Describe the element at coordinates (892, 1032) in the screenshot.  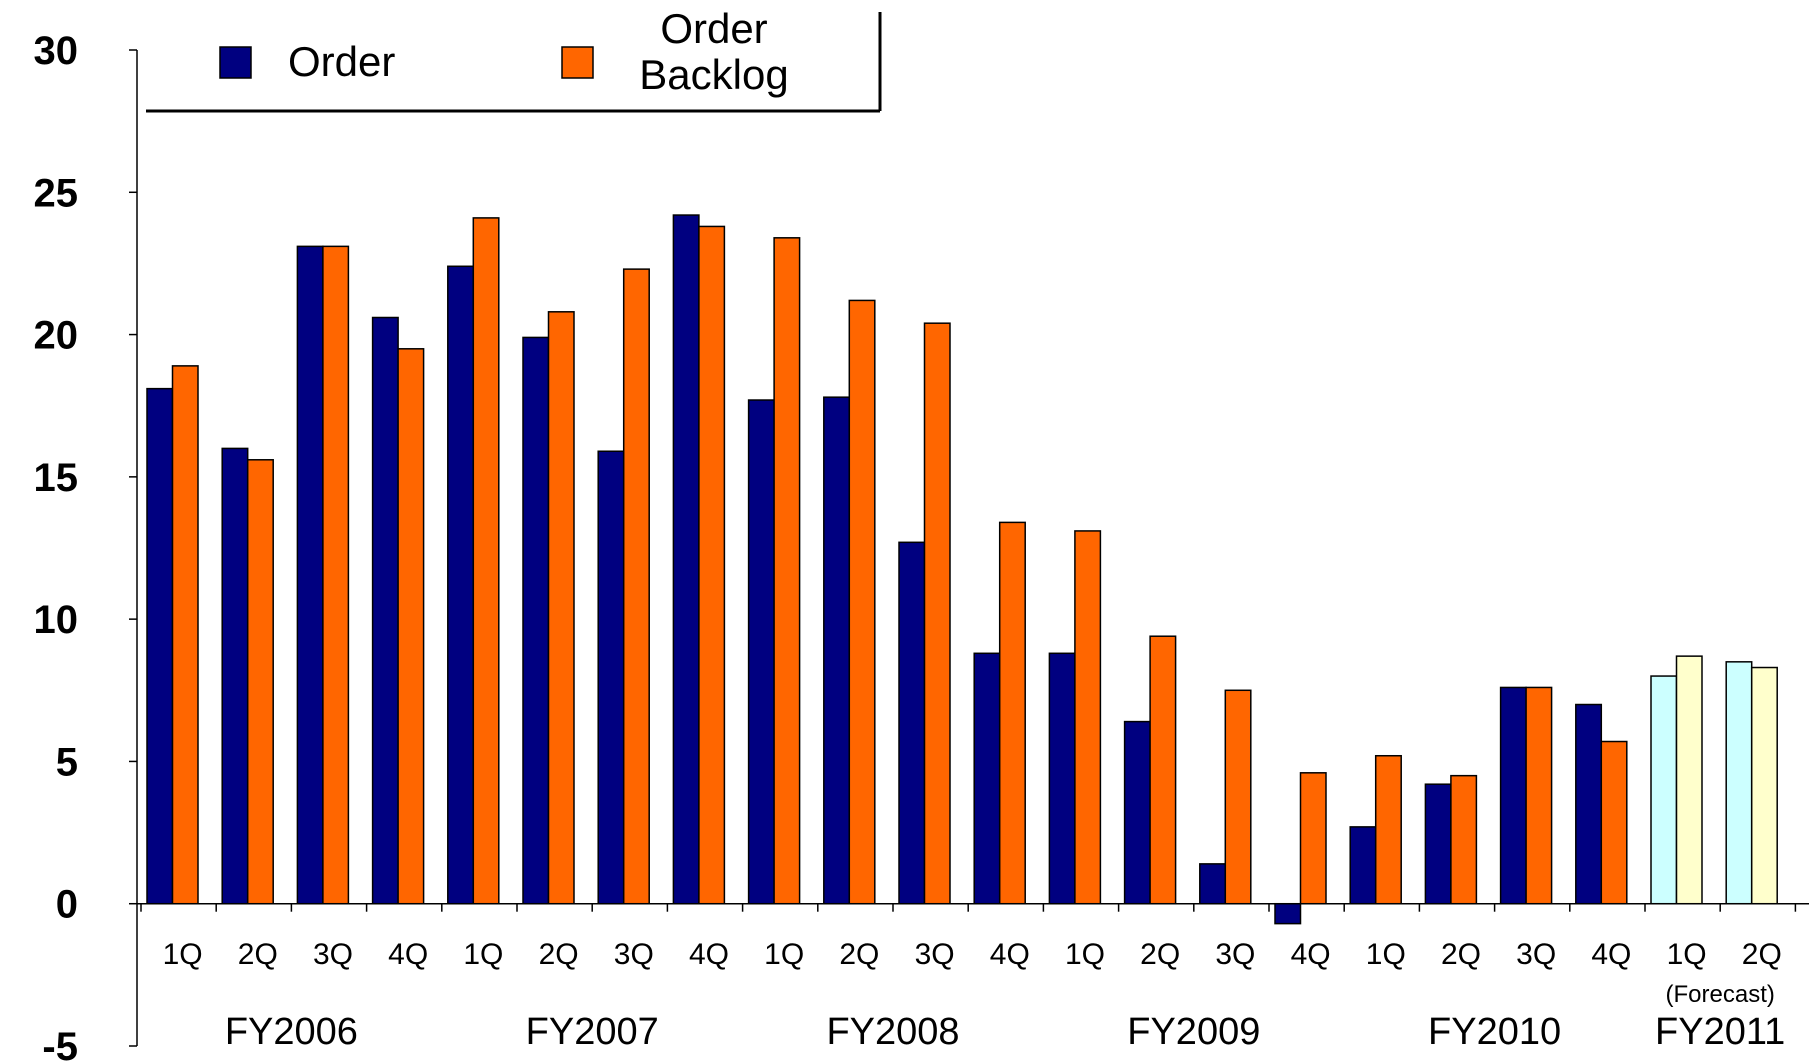
I see `fiscal-year-label: FY2008` at that location.